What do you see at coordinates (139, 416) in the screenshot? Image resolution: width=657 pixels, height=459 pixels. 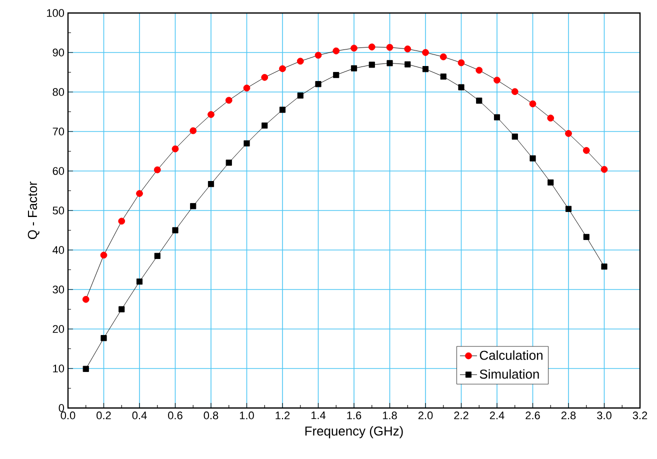 I see `x-tick-label: 0.4` at bounding box center [139, 416].